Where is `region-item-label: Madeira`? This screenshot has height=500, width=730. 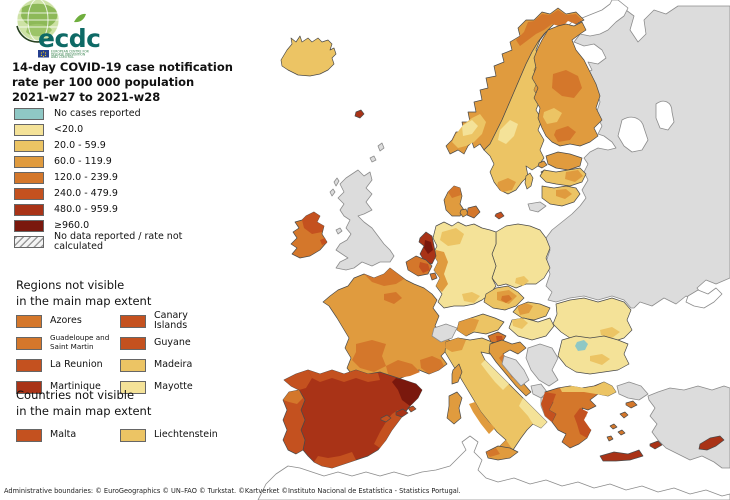
region-item-label: Madeira is located at coordinates (173, 364).